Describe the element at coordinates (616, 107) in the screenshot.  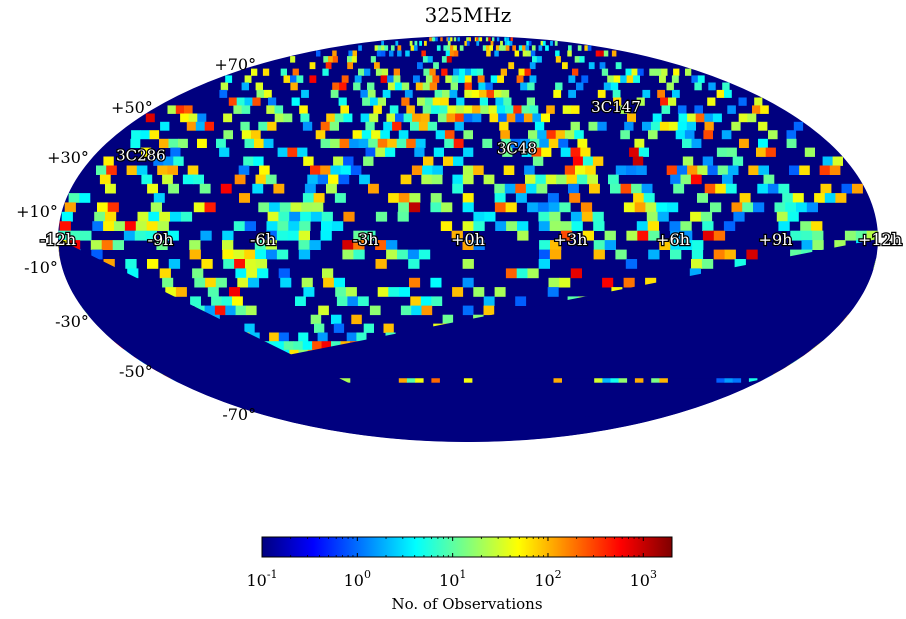
I see `source-label: 3C147` at that location.